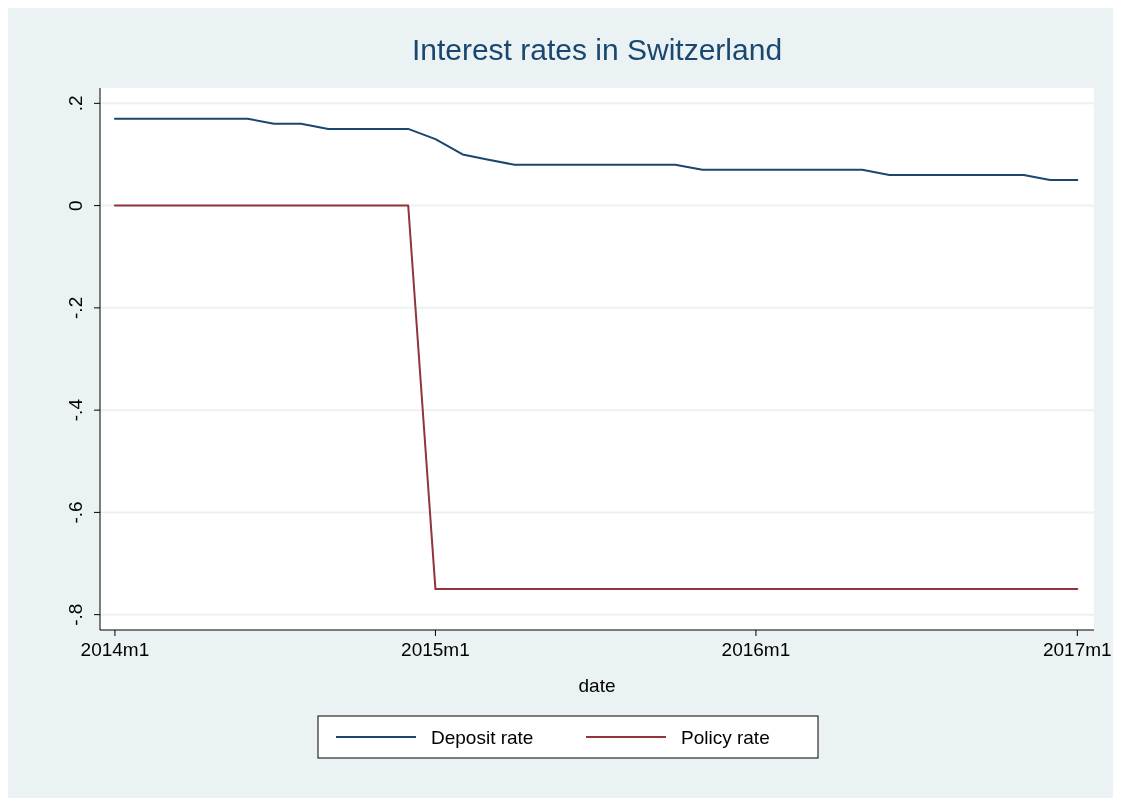  I want to click on x-axis-title: date, so click(597, 685).